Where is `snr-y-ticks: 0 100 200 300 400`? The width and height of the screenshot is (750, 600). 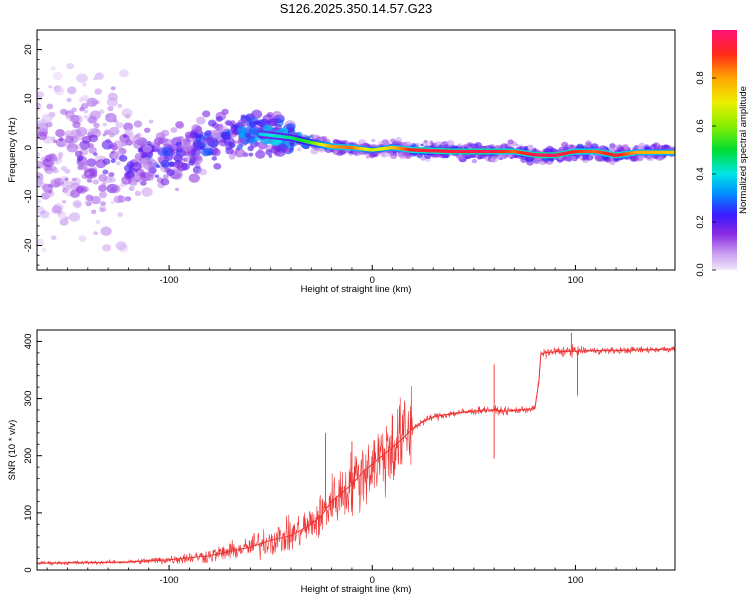 snr-y-ticks: 0 100 200 300 400 is located at coordinates (32, 453).